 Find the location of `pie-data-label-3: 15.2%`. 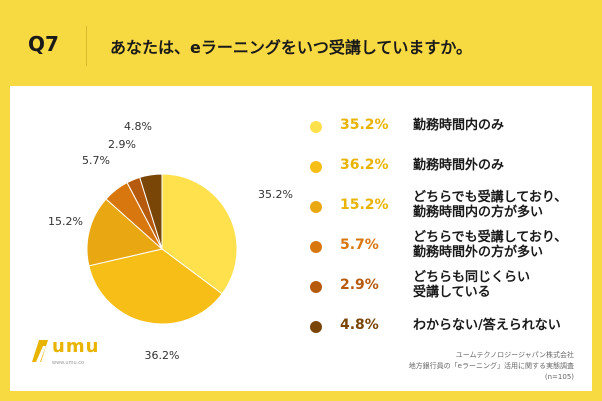

pie-data-label-3: 15.2% is located at coordinates (65, 221).